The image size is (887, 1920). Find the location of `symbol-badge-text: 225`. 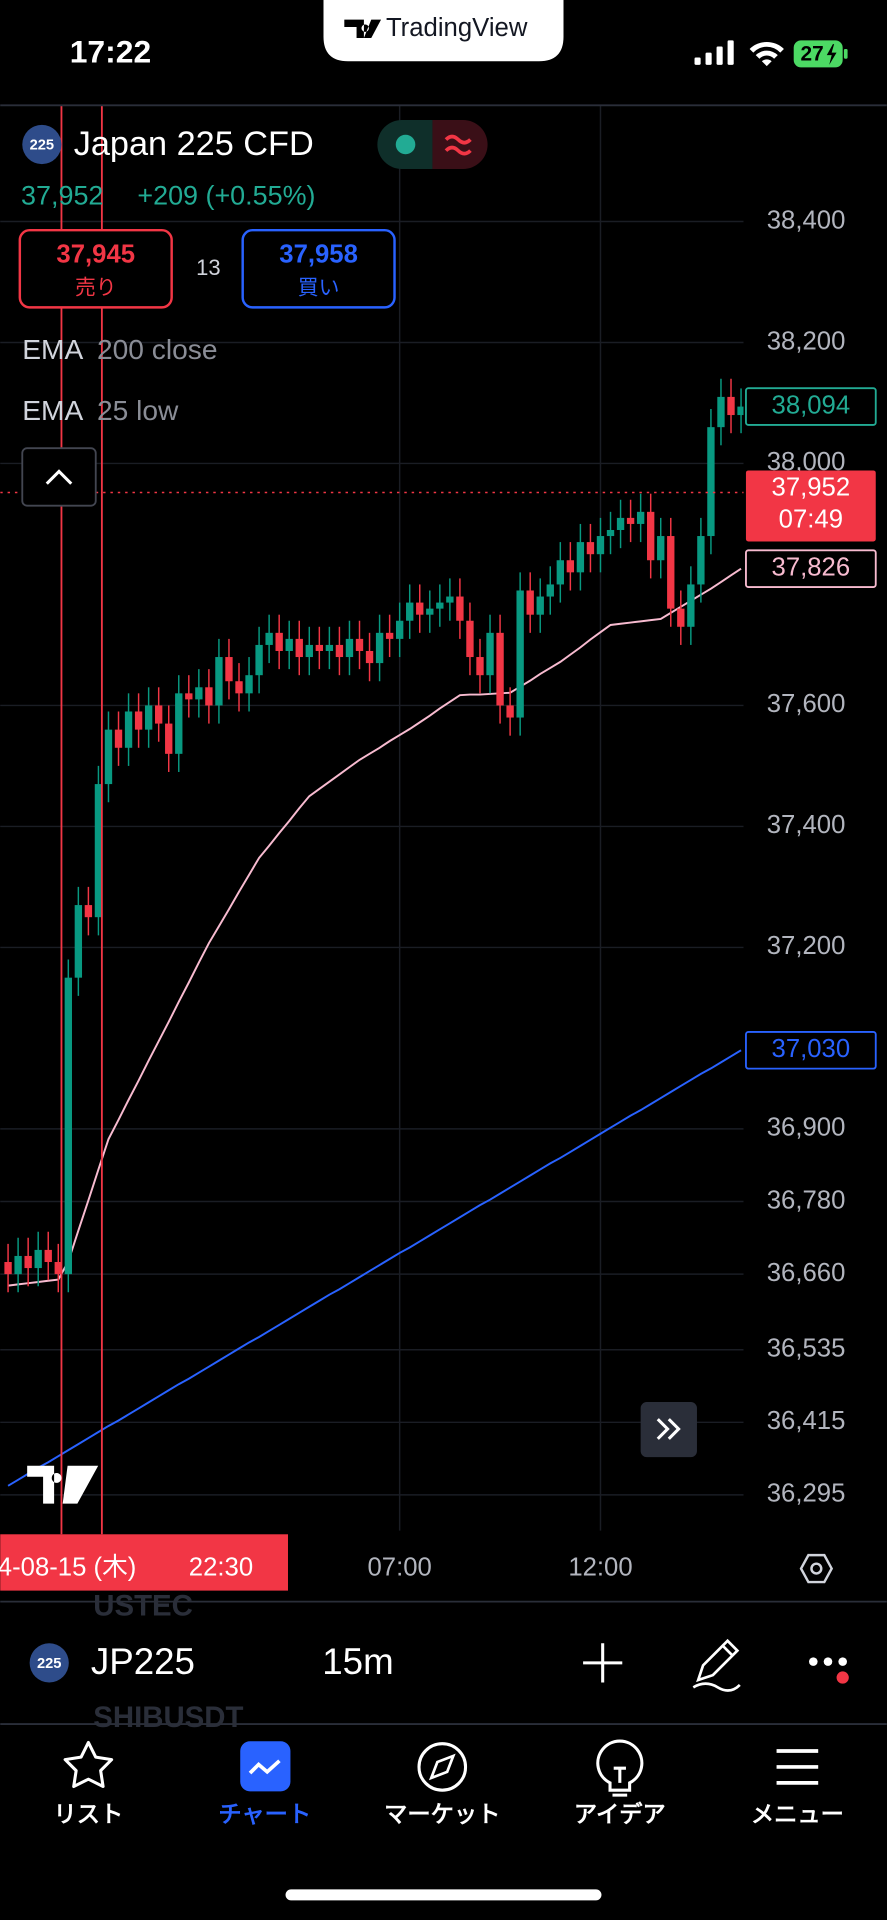

symbol-badge-text: 225 is located at coordinates (49, 1664).